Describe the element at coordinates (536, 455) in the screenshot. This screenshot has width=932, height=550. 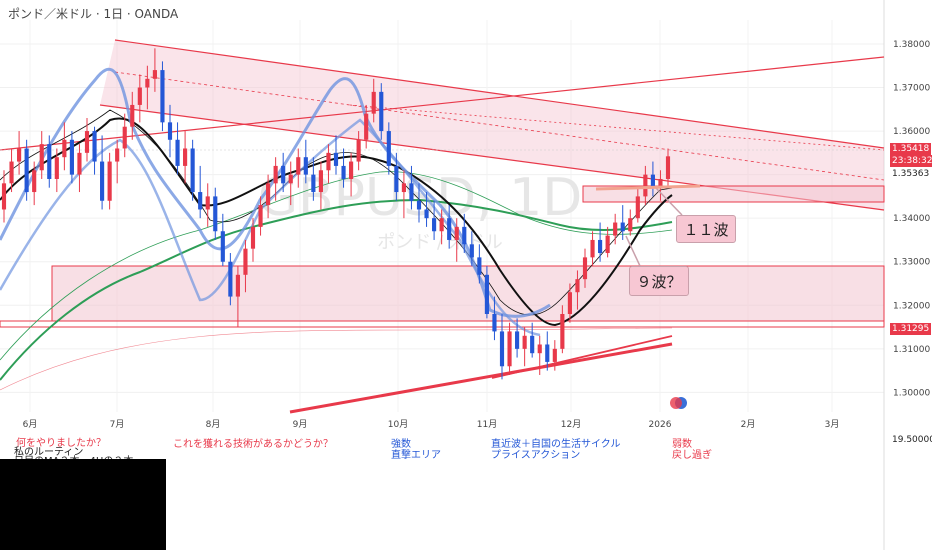
I see `note-blue-4: プライスアクション` at that location.